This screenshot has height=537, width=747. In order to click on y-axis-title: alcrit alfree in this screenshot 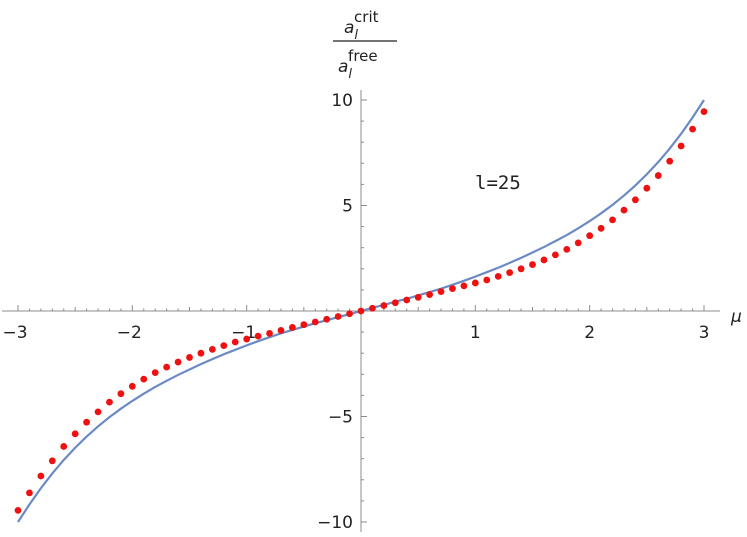, I will do `click(365, 45)`.